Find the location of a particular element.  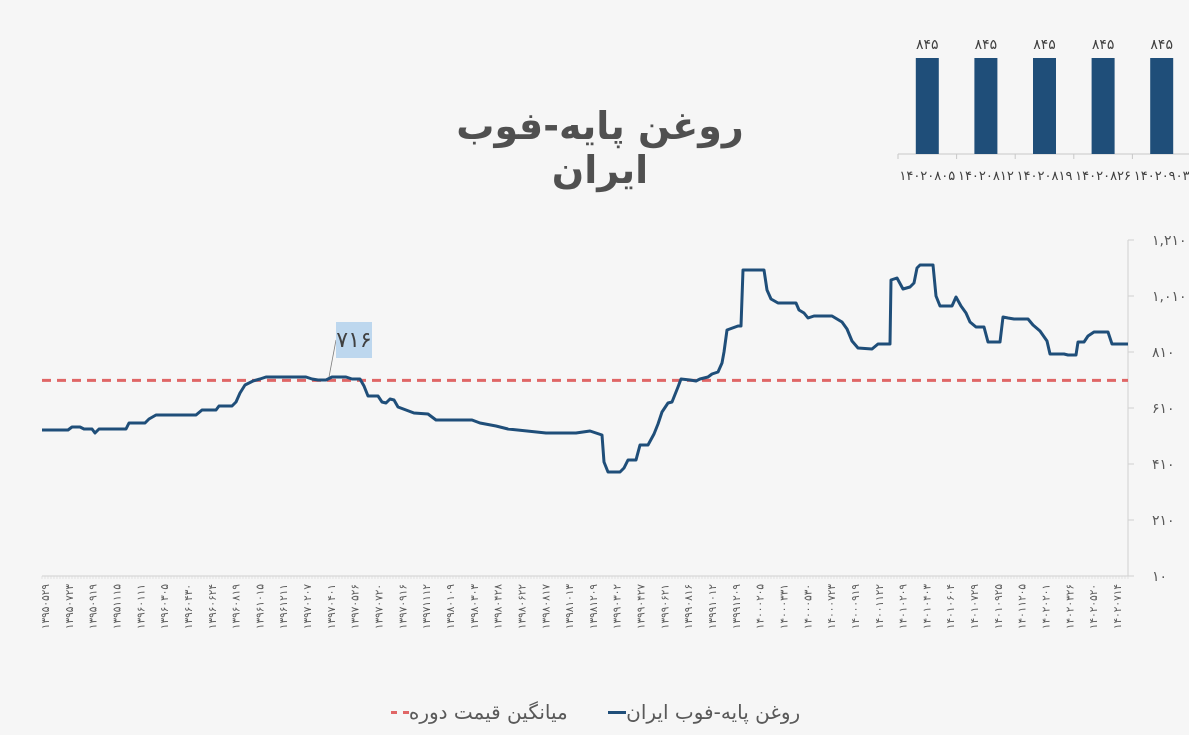

y-tick-label: ۸۱۰ is located at coordinates (1163, 353).